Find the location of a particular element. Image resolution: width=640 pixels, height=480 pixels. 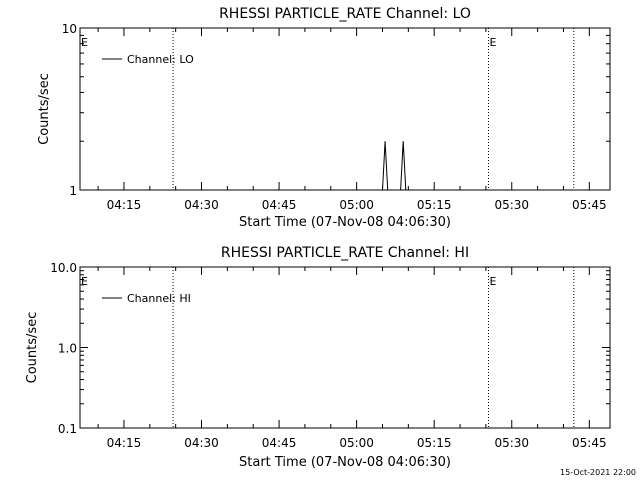

legend-entry: Channel: LO is located at coordinates (160, 59).